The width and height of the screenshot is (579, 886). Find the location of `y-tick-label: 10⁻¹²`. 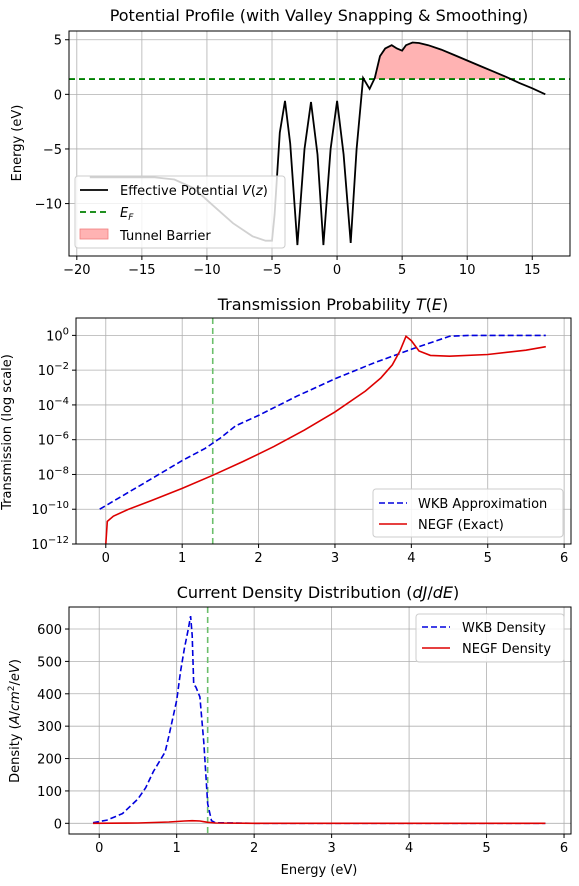

y-tick-label: 10⁻¹² is located at coordinates (50, 544).